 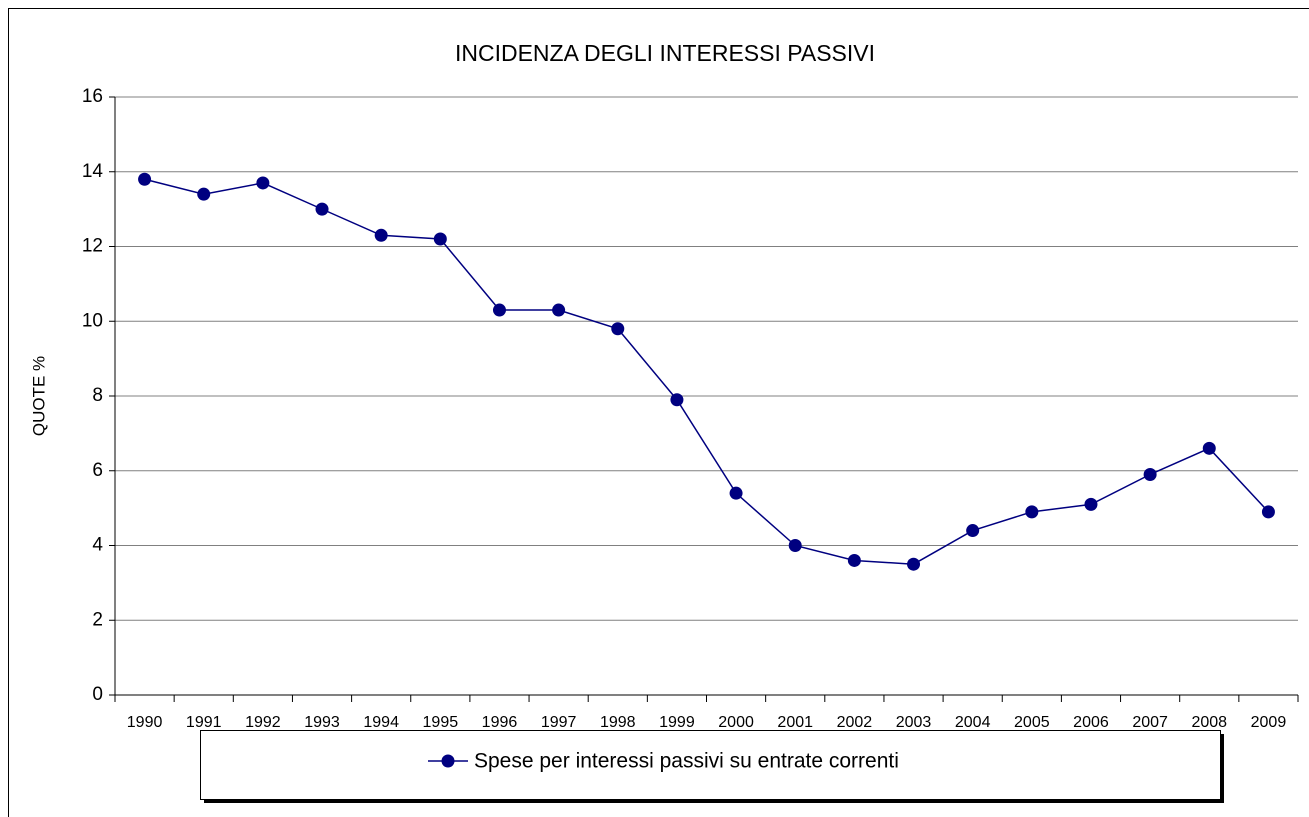 I want to click on x-tick-label: 1991, so click(x=204, y=722).